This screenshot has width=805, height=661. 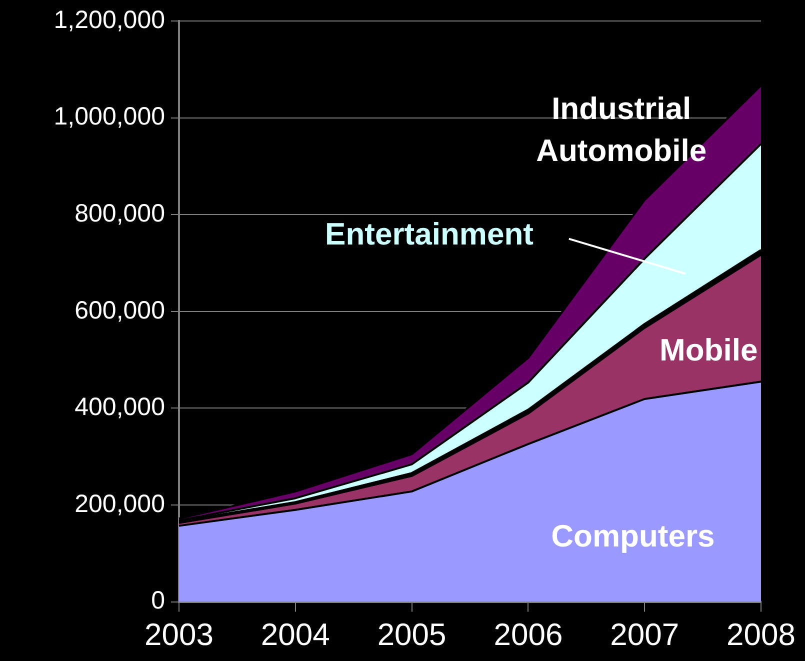 What do you see at coordinates (411, 634) in the screenshot?
I see `x-tick-label: 2005` at bounding box center [411, 634].